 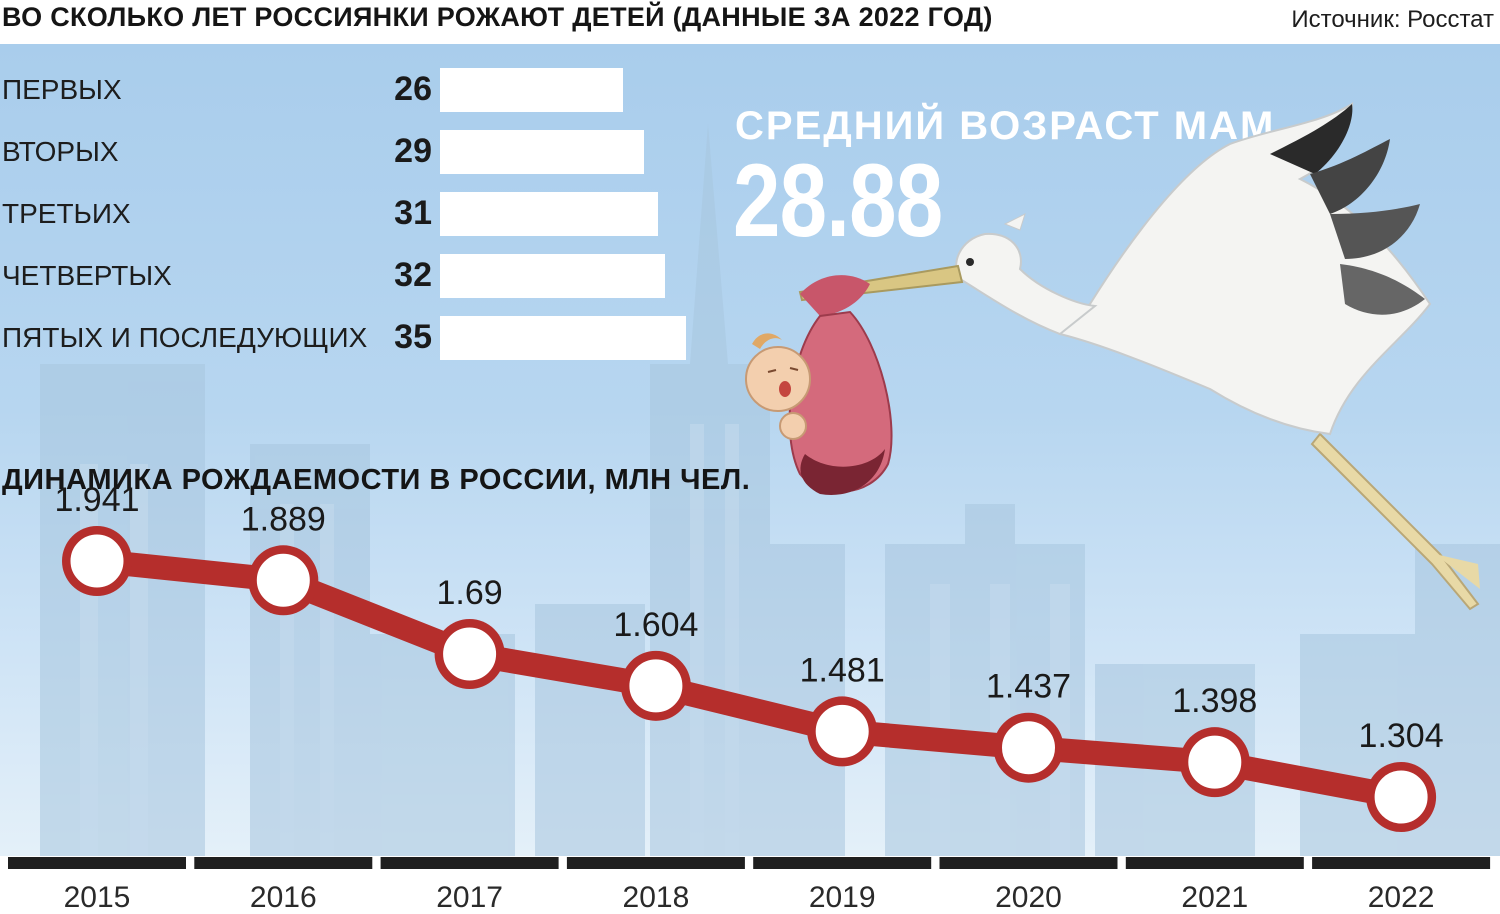 What do you see at coordinates (413, 213) in the screenshot?
I see `bar-value-third: 31` at bounding box center [413, 213].